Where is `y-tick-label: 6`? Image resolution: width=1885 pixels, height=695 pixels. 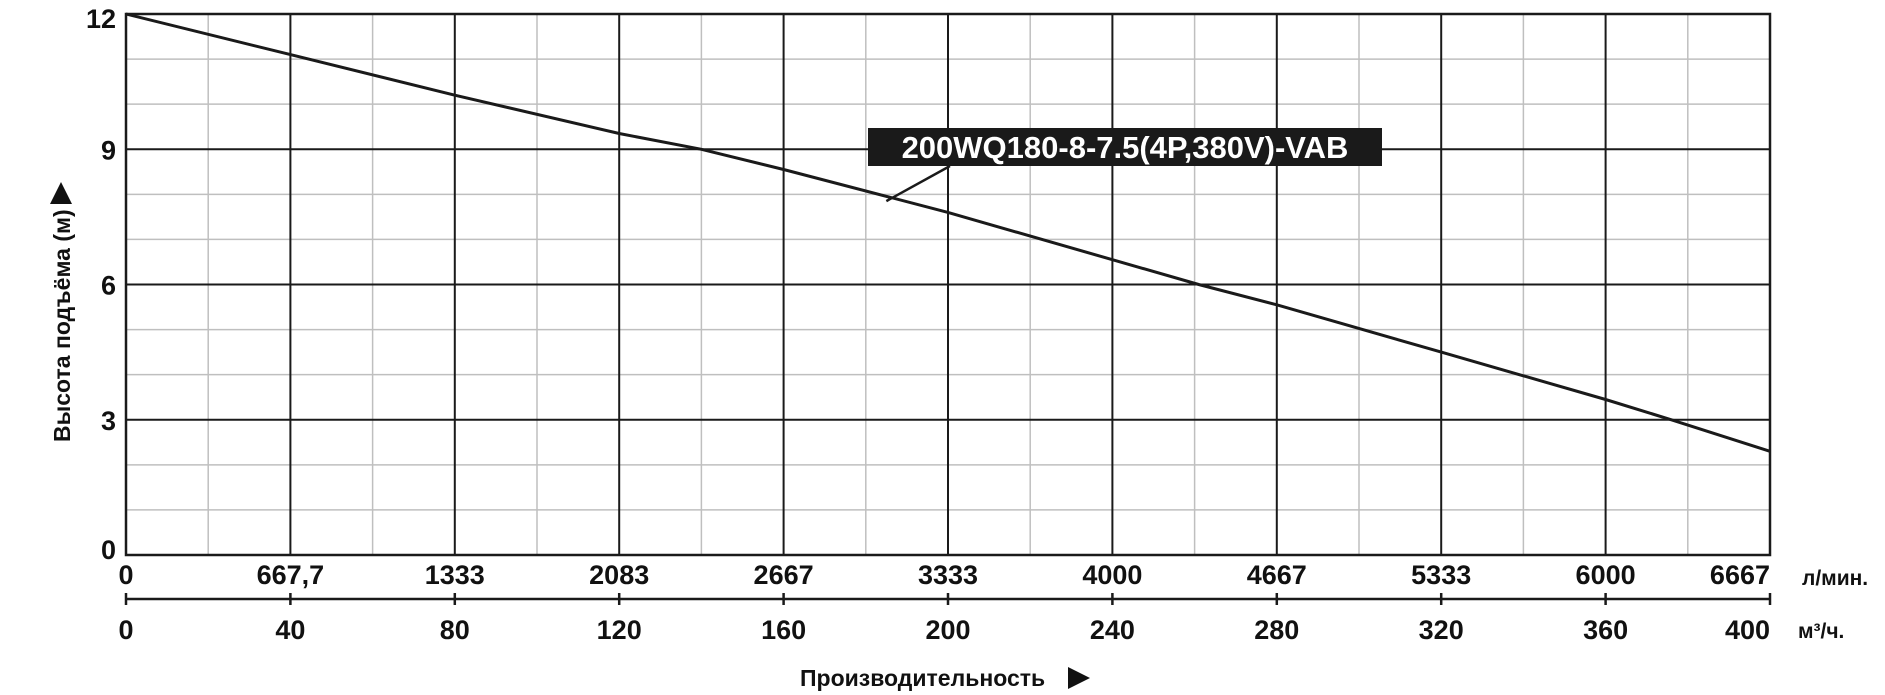 y-tick-label: 6 is located at coordinates (108, 286).